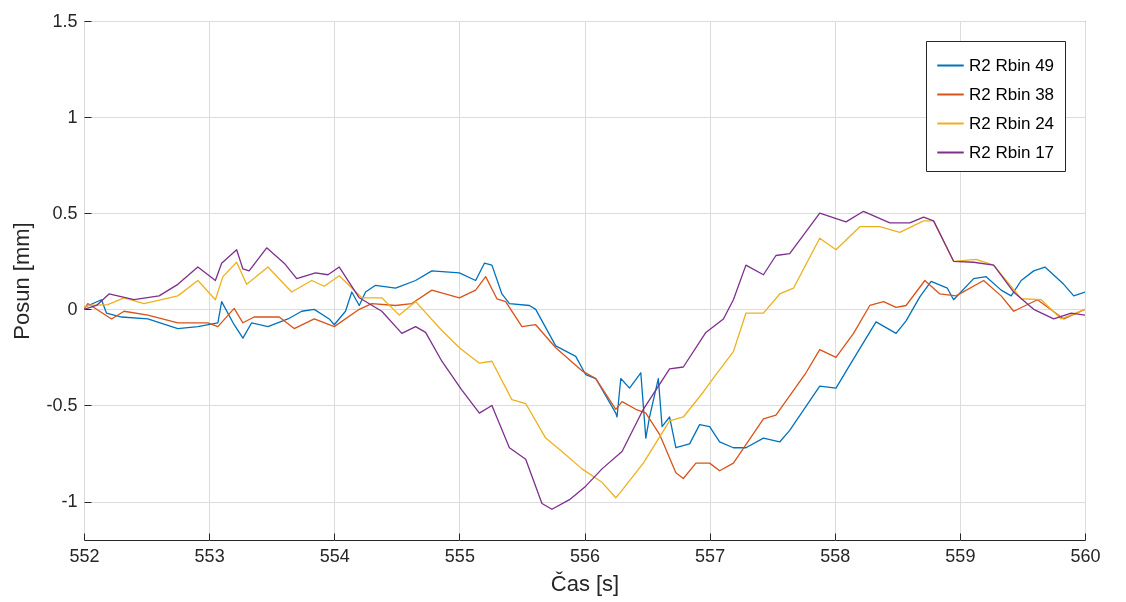  What do you see at coordinates (72, 116) in the screenshot?
I see `y-tick-label: 1` at bounding box center [72, 116].